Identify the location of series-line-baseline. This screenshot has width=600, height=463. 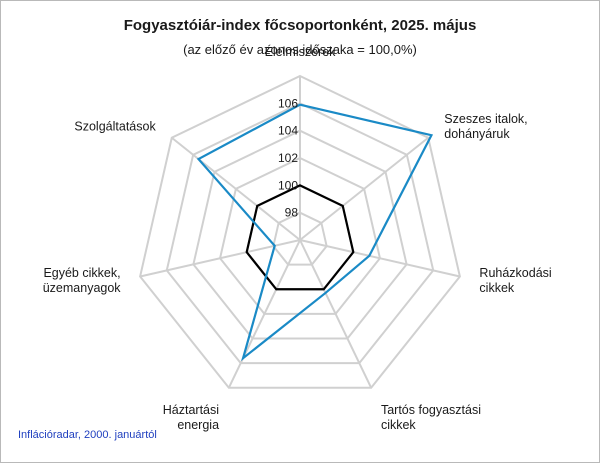
(300, 237).